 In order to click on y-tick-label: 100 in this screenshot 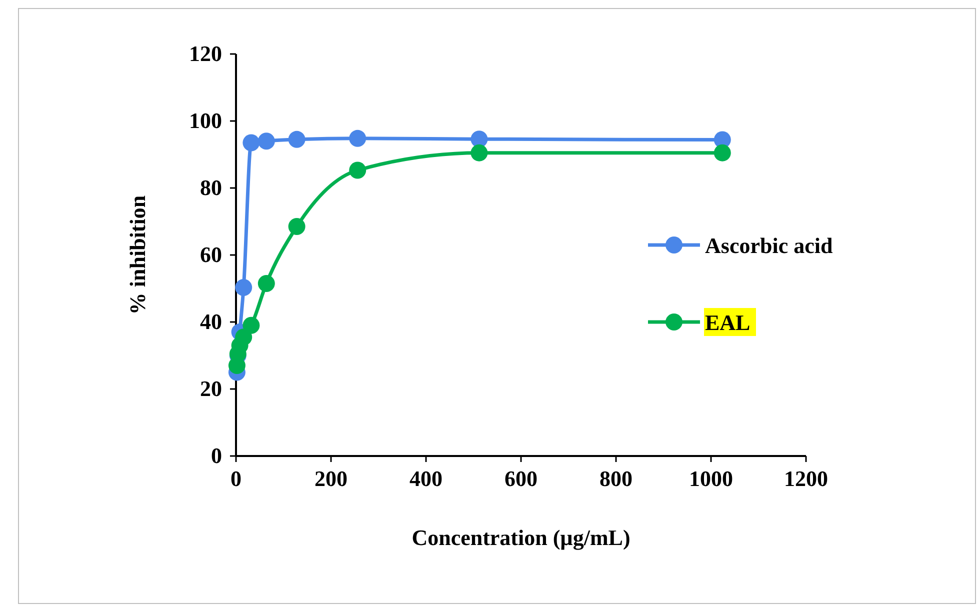, I will do `click(205, 120)`.